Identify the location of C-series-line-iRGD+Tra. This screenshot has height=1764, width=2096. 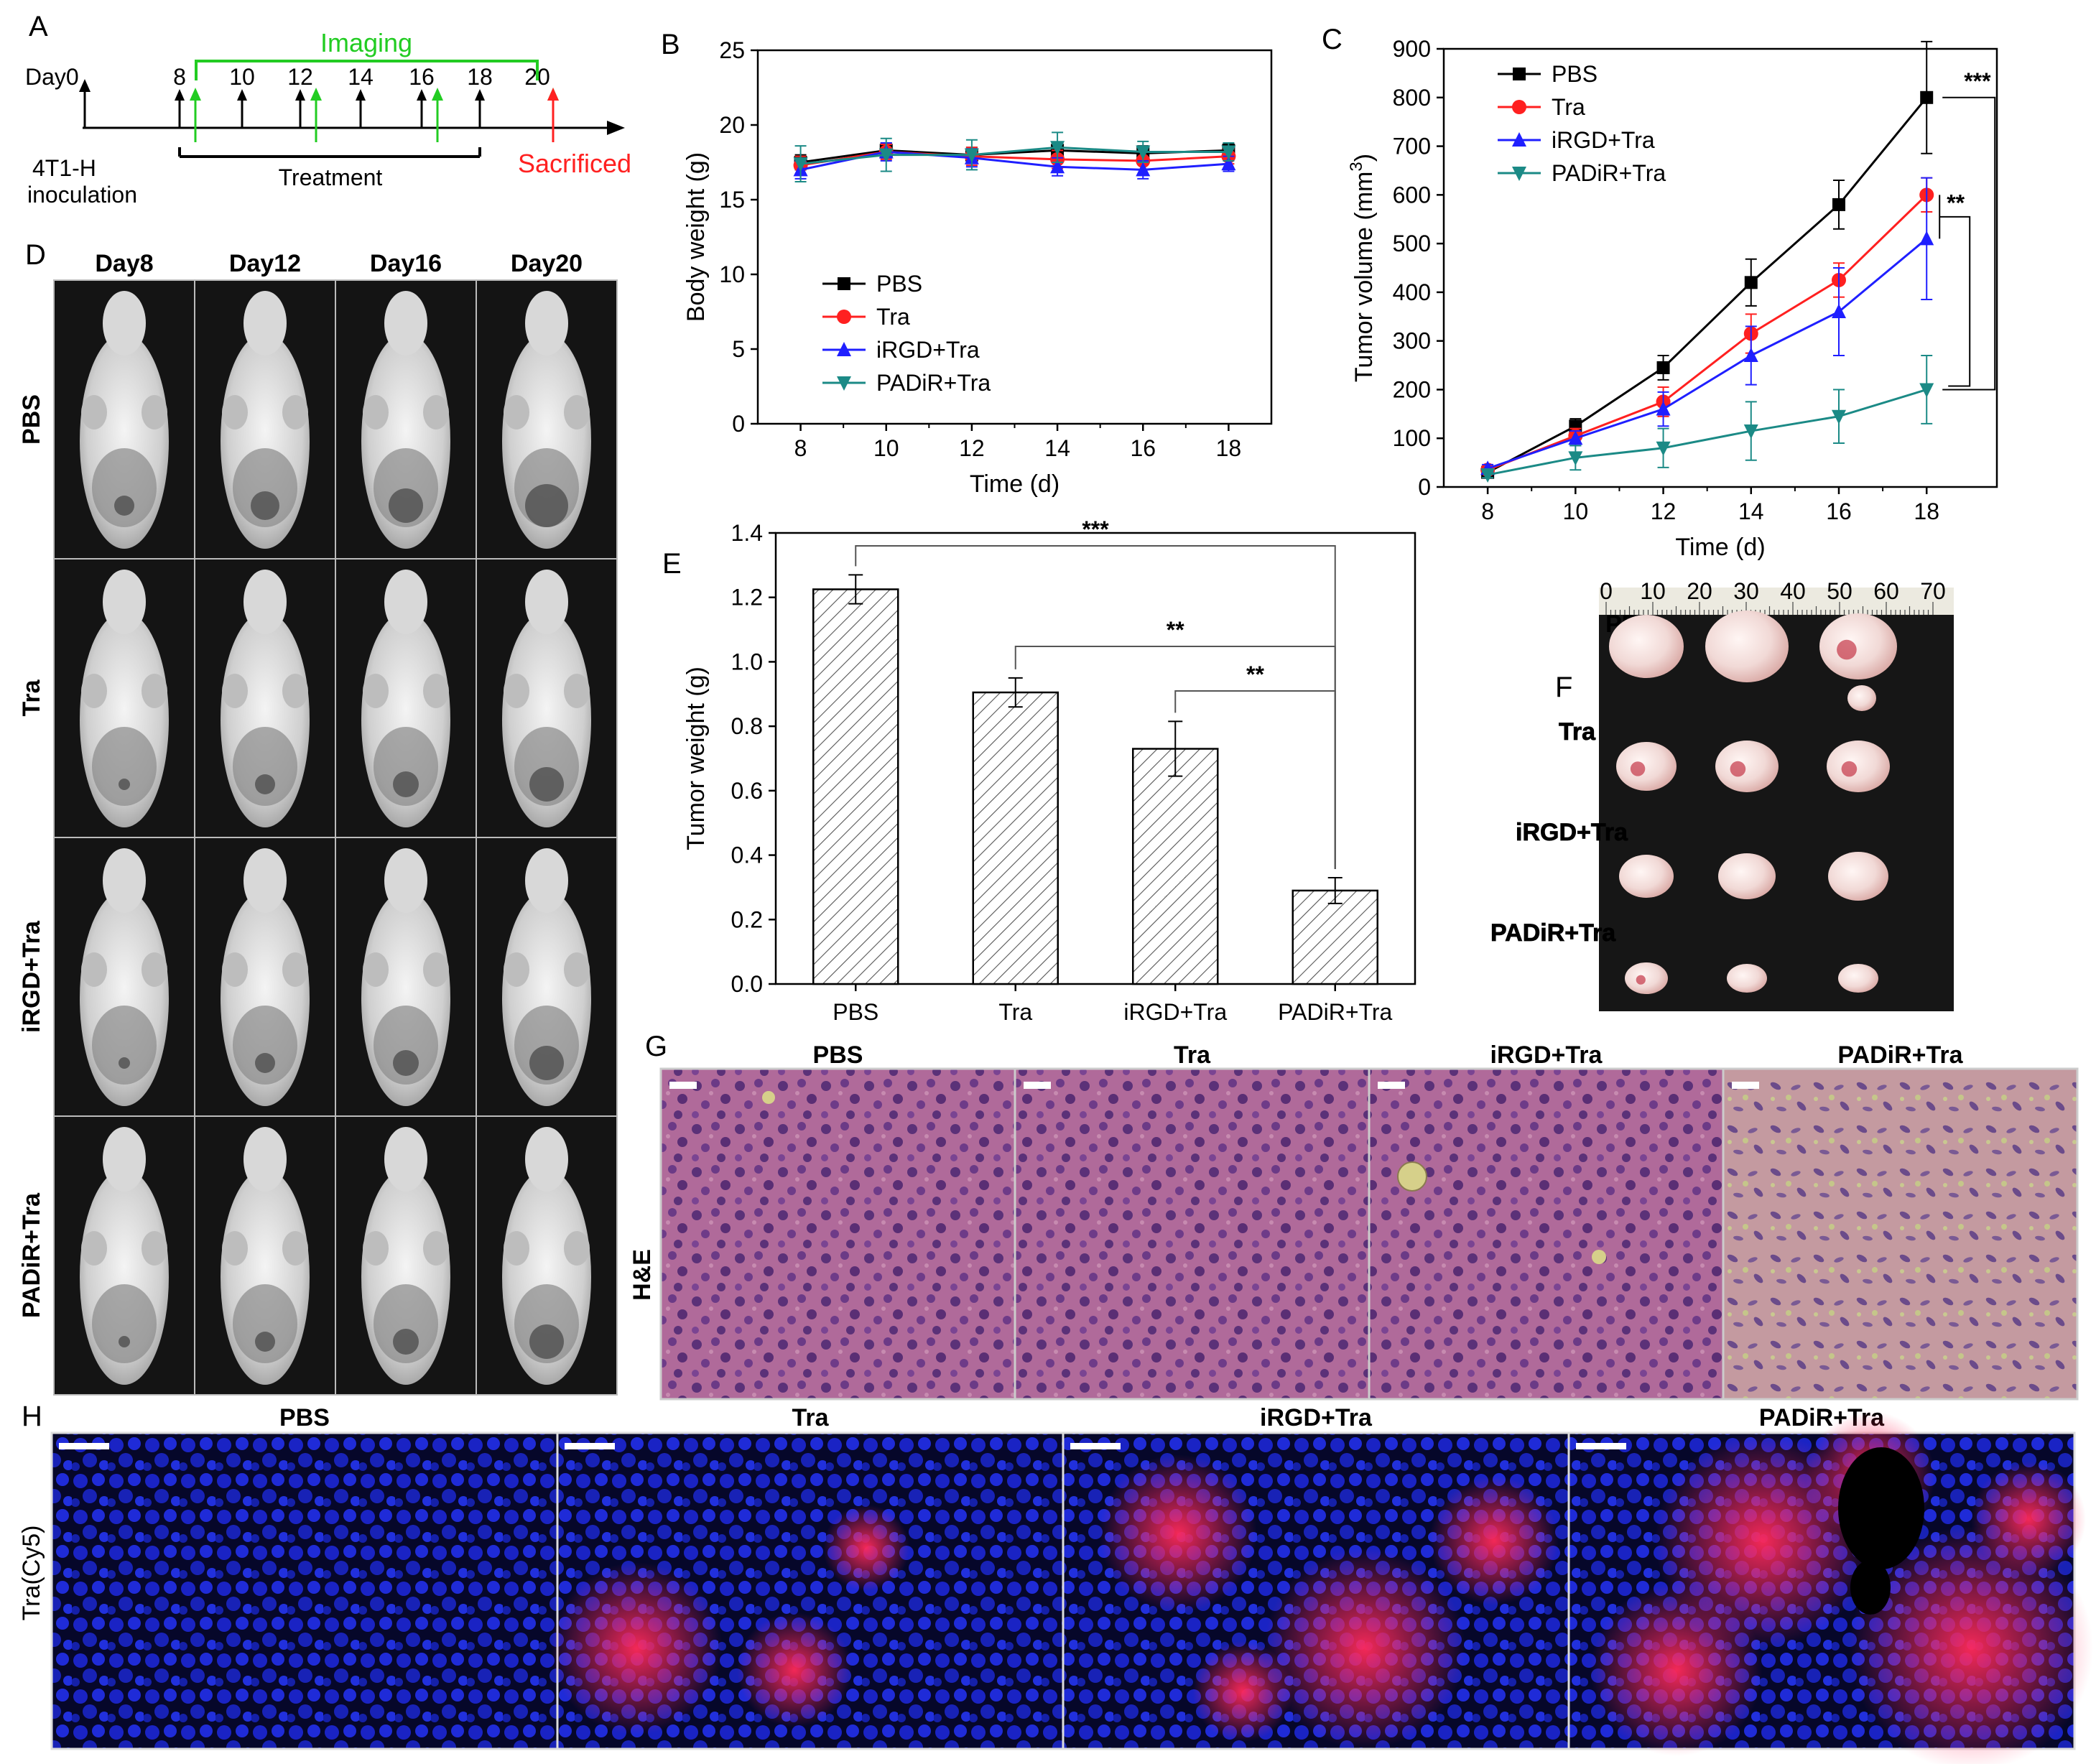
(1707, 354).